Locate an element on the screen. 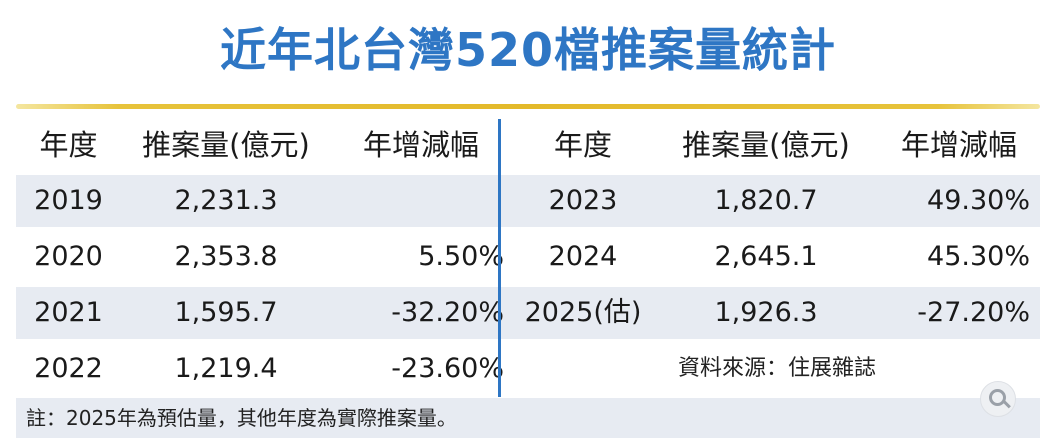  zoom-in-icon is located at coordinates (998, 399).